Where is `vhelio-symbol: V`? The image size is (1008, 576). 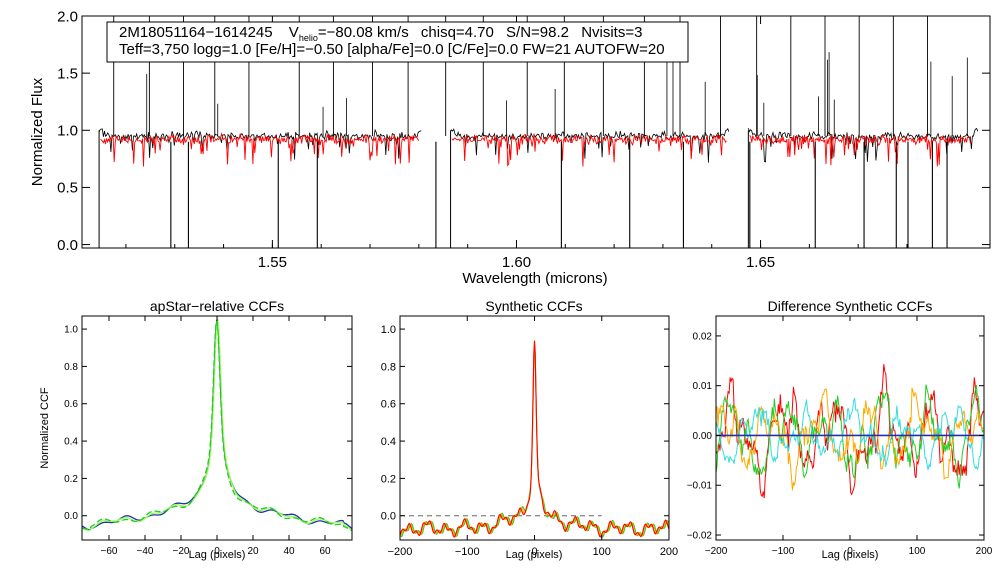 vhelio-symbol: V is located at coordinates (294, 32).